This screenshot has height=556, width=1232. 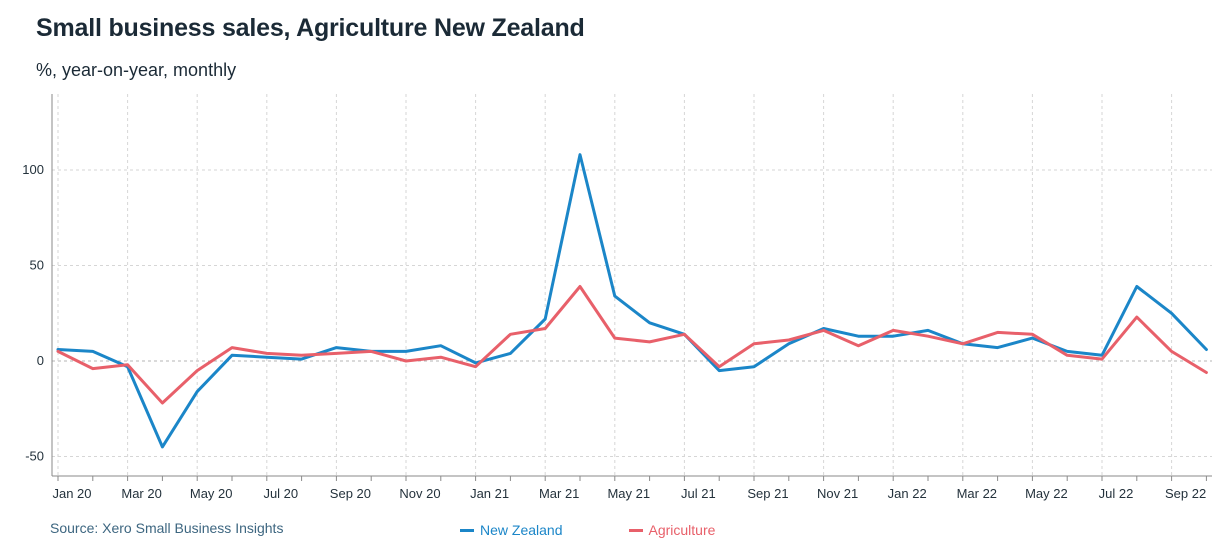 I want to click on x-tick-label: Jul 21, so click(x=698, y=493).